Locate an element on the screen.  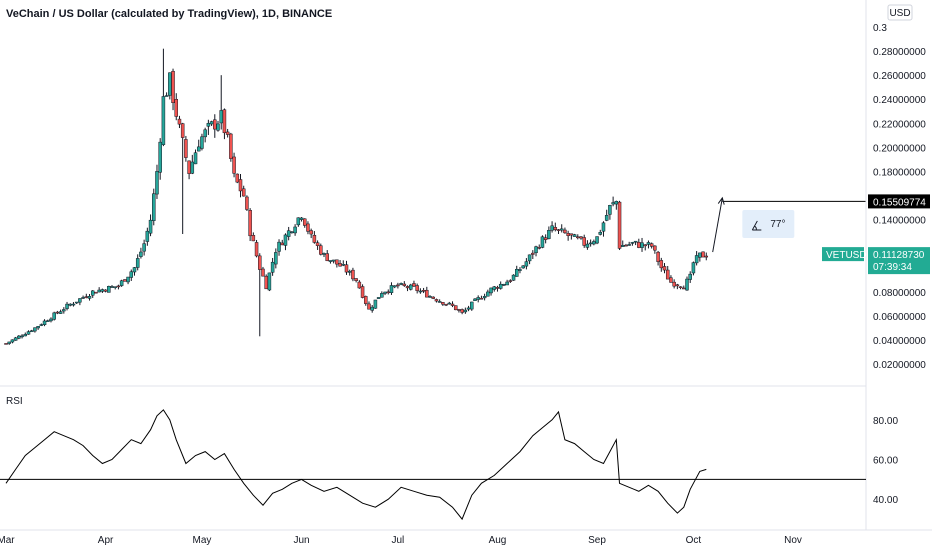
projection-arrow is located at coordinates (718, 224).